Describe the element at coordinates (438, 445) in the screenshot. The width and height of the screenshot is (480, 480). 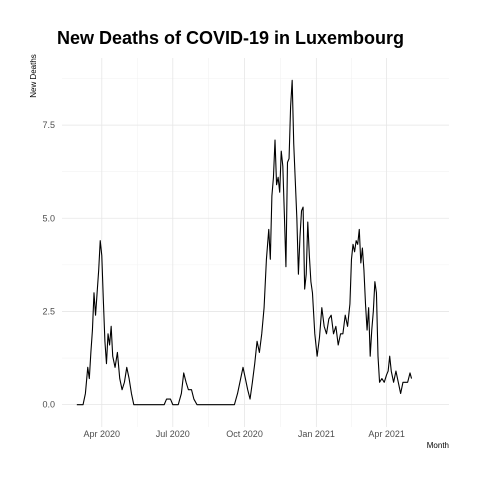
I see `x-axis-label: Month` at that location.